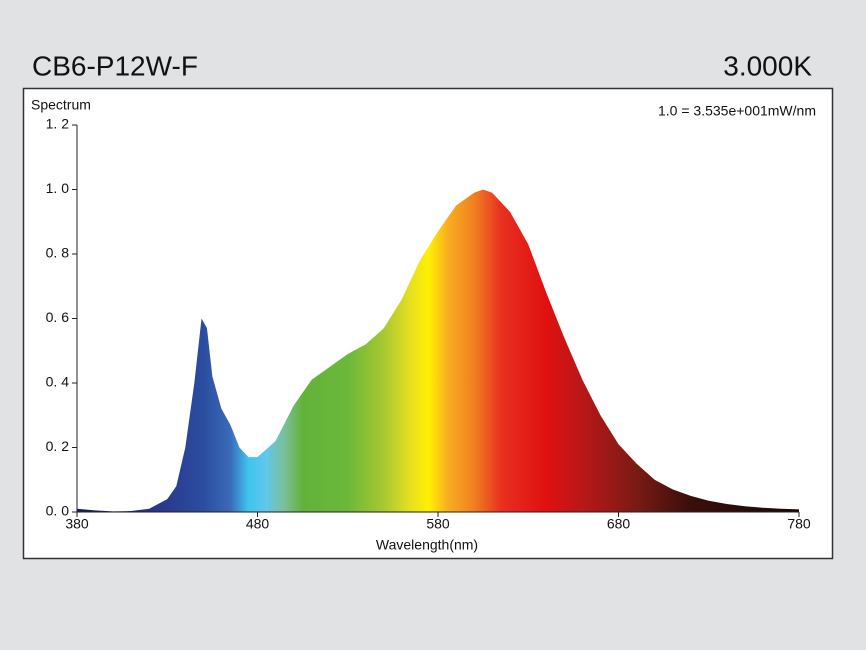 This screenshot has height=650, width=866. I want to click on y-tick-label: 1. 0, so click(58, 188).